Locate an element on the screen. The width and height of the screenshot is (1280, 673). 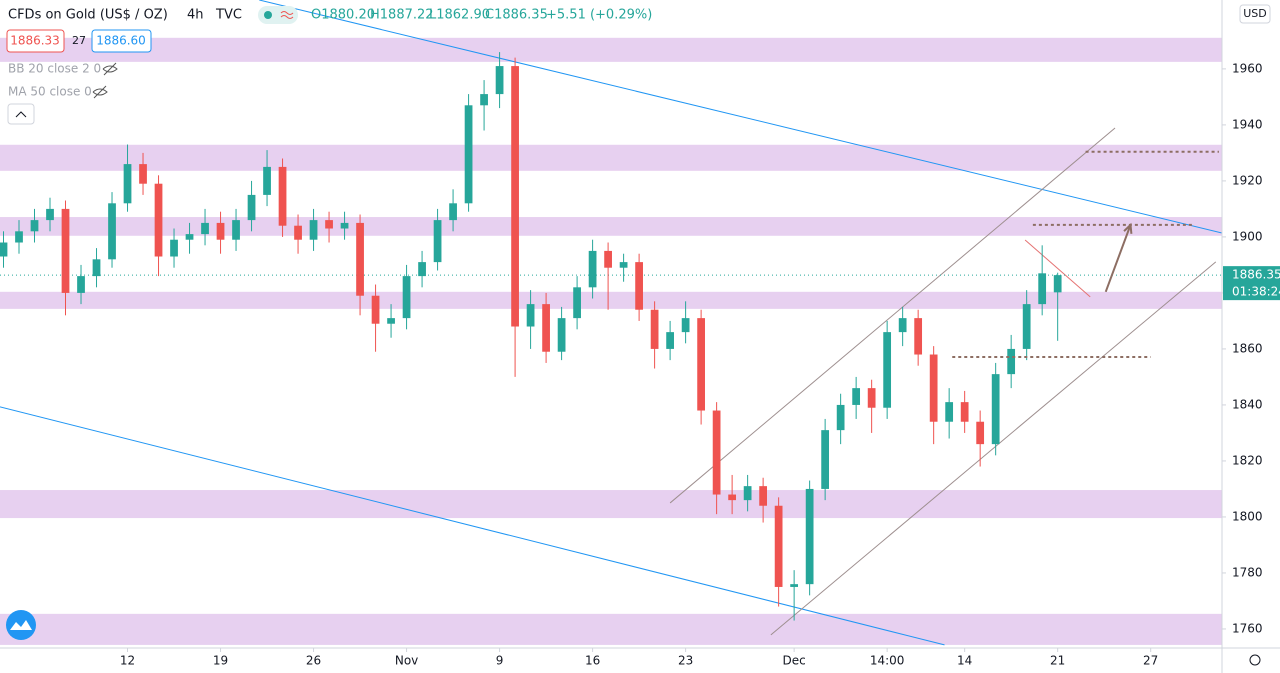
y-tick-label: 1820 is located at coordinates (1247, 460).